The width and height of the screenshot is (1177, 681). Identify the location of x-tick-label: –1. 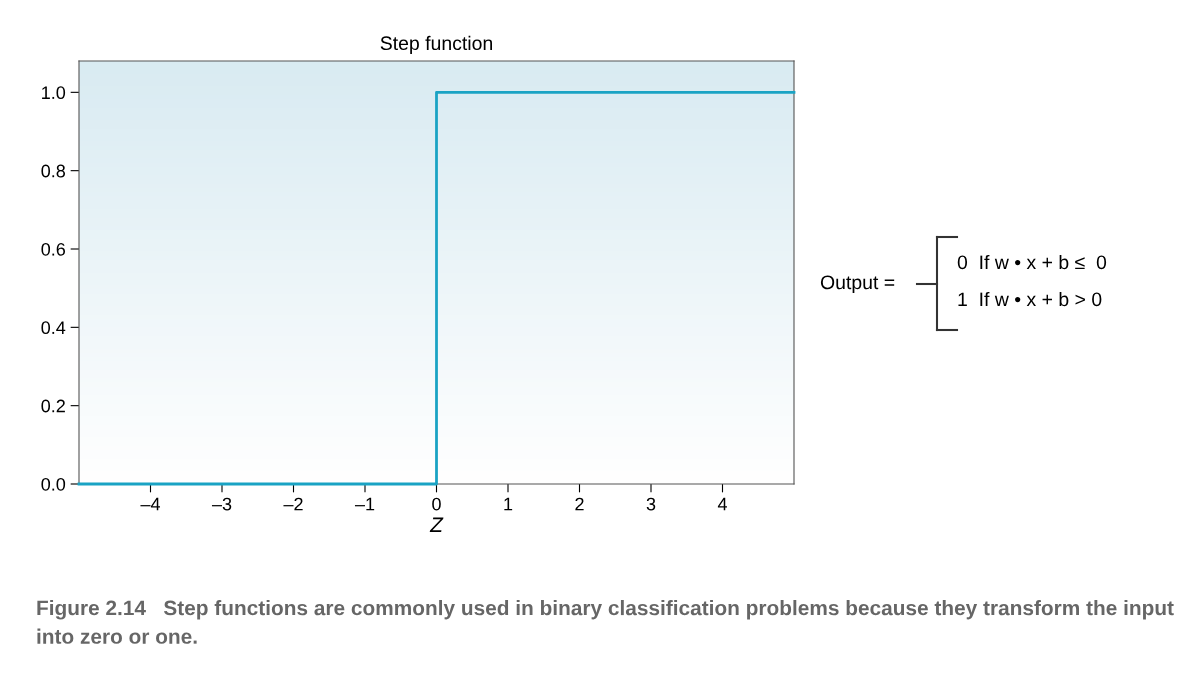
(364, 504).